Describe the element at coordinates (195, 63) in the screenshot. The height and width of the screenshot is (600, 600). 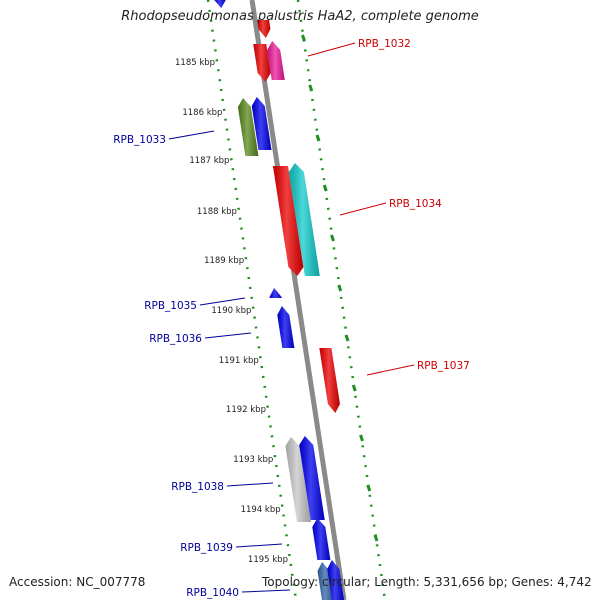
I see `scale-label: 1185 kbp` at that location.